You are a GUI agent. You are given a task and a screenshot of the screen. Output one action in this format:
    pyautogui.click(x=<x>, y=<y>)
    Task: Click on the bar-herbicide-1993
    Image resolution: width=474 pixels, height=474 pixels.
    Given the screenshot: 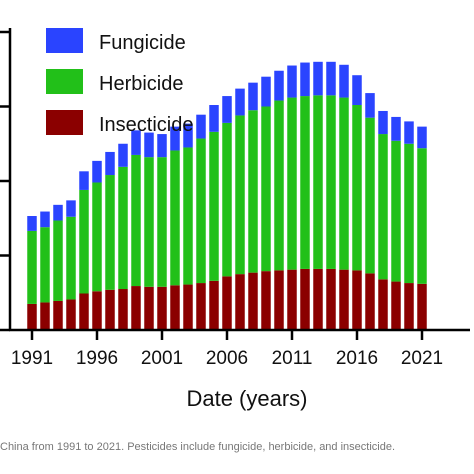 What is the action you would take?
    pyautogui.click(x=58, y=260)
    